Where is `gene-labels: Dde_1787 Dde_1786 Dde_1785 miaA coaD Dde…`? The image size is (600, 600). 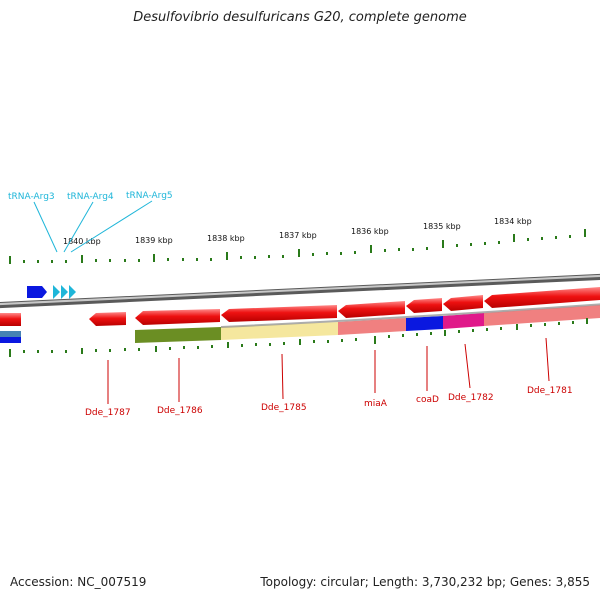 gene-labels: Dde_1787 Dde_1786 Dde_1785 miaA coaD Dde… is located at coordinates (329, 402).